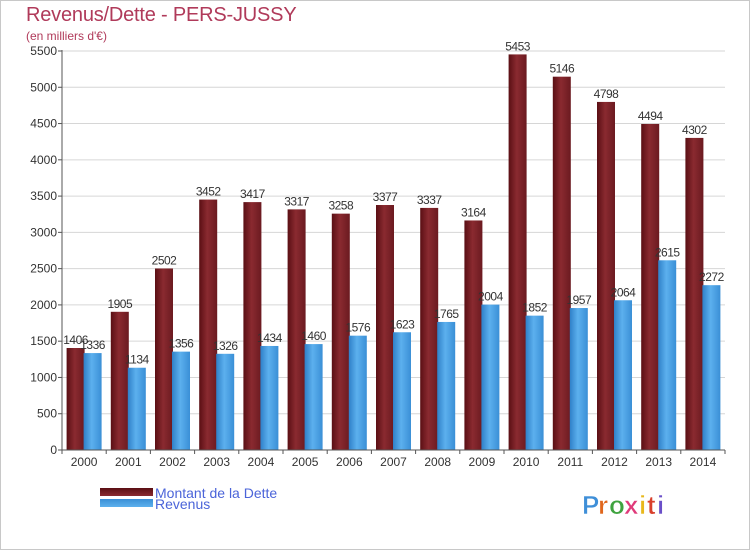 The image size is (750, 550). Describe the element at coordinates (570, 462) in the screenshot. I see `x-tick-label: 2011` at that location.